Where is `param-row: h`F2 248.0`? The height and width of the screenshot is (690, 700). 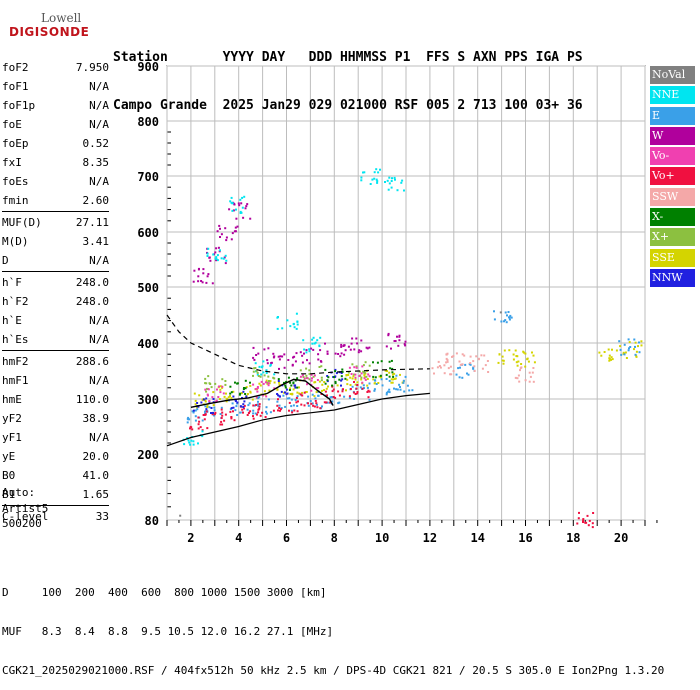
param-row: h`F2 248.0 is located at coordinates (55, 301).